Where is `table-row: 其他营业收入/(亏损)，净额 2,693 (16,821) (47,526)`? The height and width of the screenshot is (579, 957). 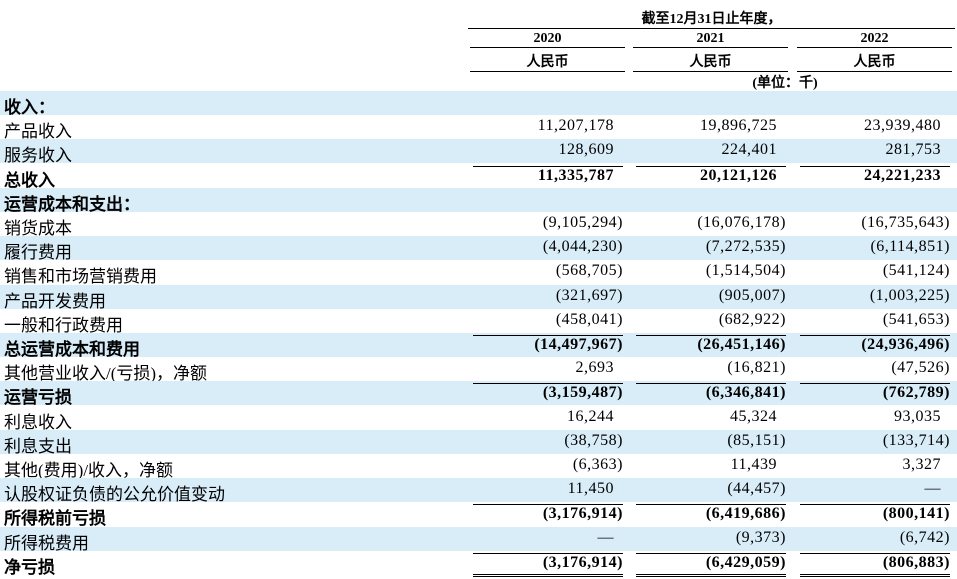
table-row: 其他营业收入/(亏损)，净额 2,693 (16,821) (47,526) is located at coordinates (478, 370).